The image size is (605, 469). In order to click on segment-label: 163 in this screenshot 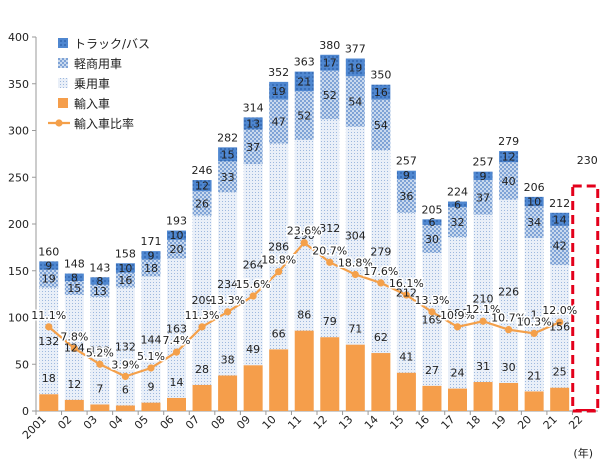, I will do `click(176, 328)`.